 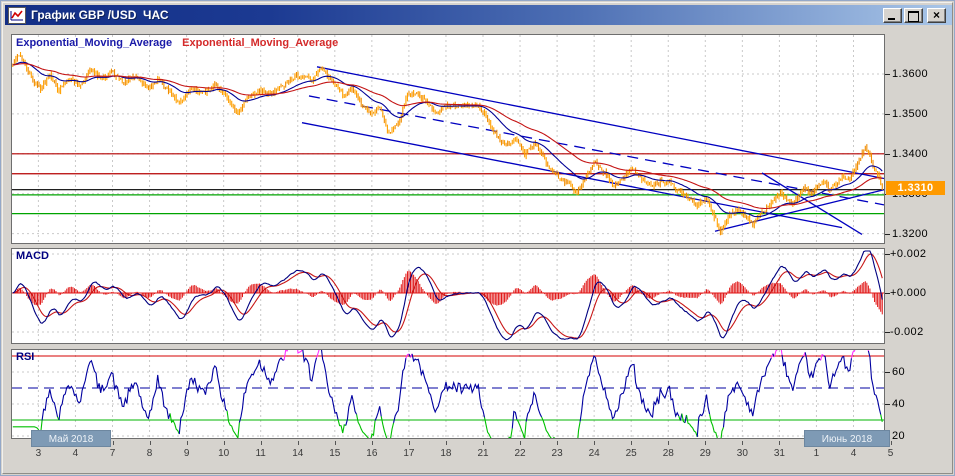 I want to click on window-title: График GBP /USD ЧАС, so click(x=100, y=15).